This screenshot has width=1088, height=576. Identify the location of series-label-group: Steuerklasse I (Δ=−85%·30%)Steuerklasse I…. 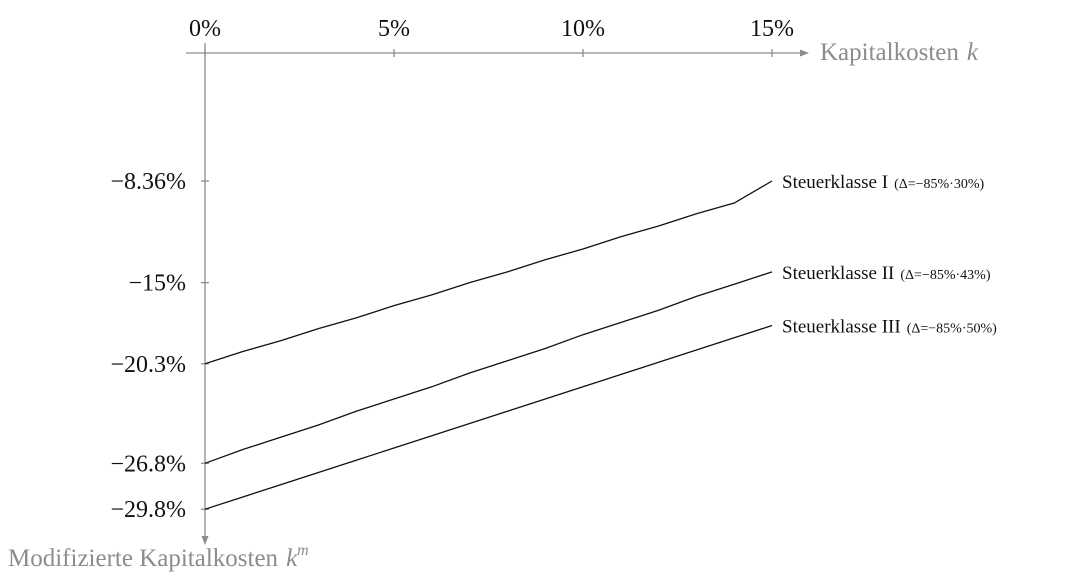
(889, 255).